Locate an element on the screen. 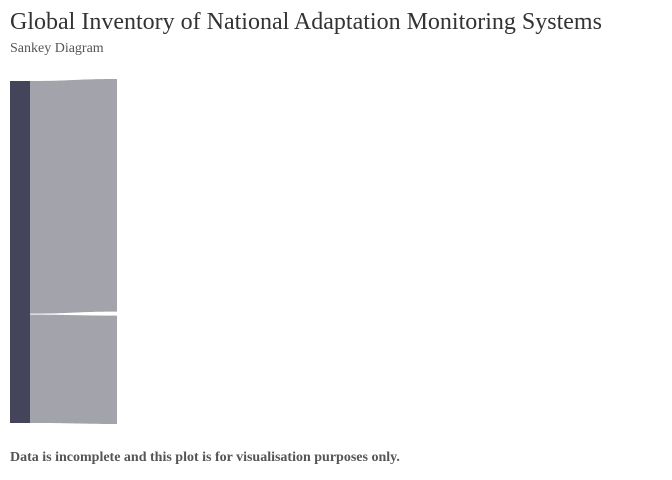  sankey-links is located at coordinates (73, 251).